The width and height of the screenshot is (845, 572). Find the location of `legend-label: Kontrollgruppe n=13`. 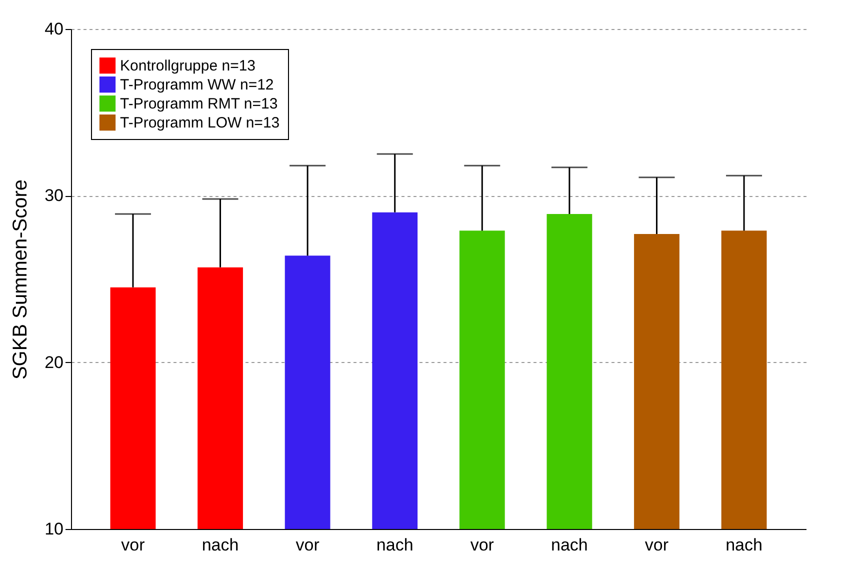

legend-label: Kontrollgruppe n=13 is located at coordinates (188, 66).